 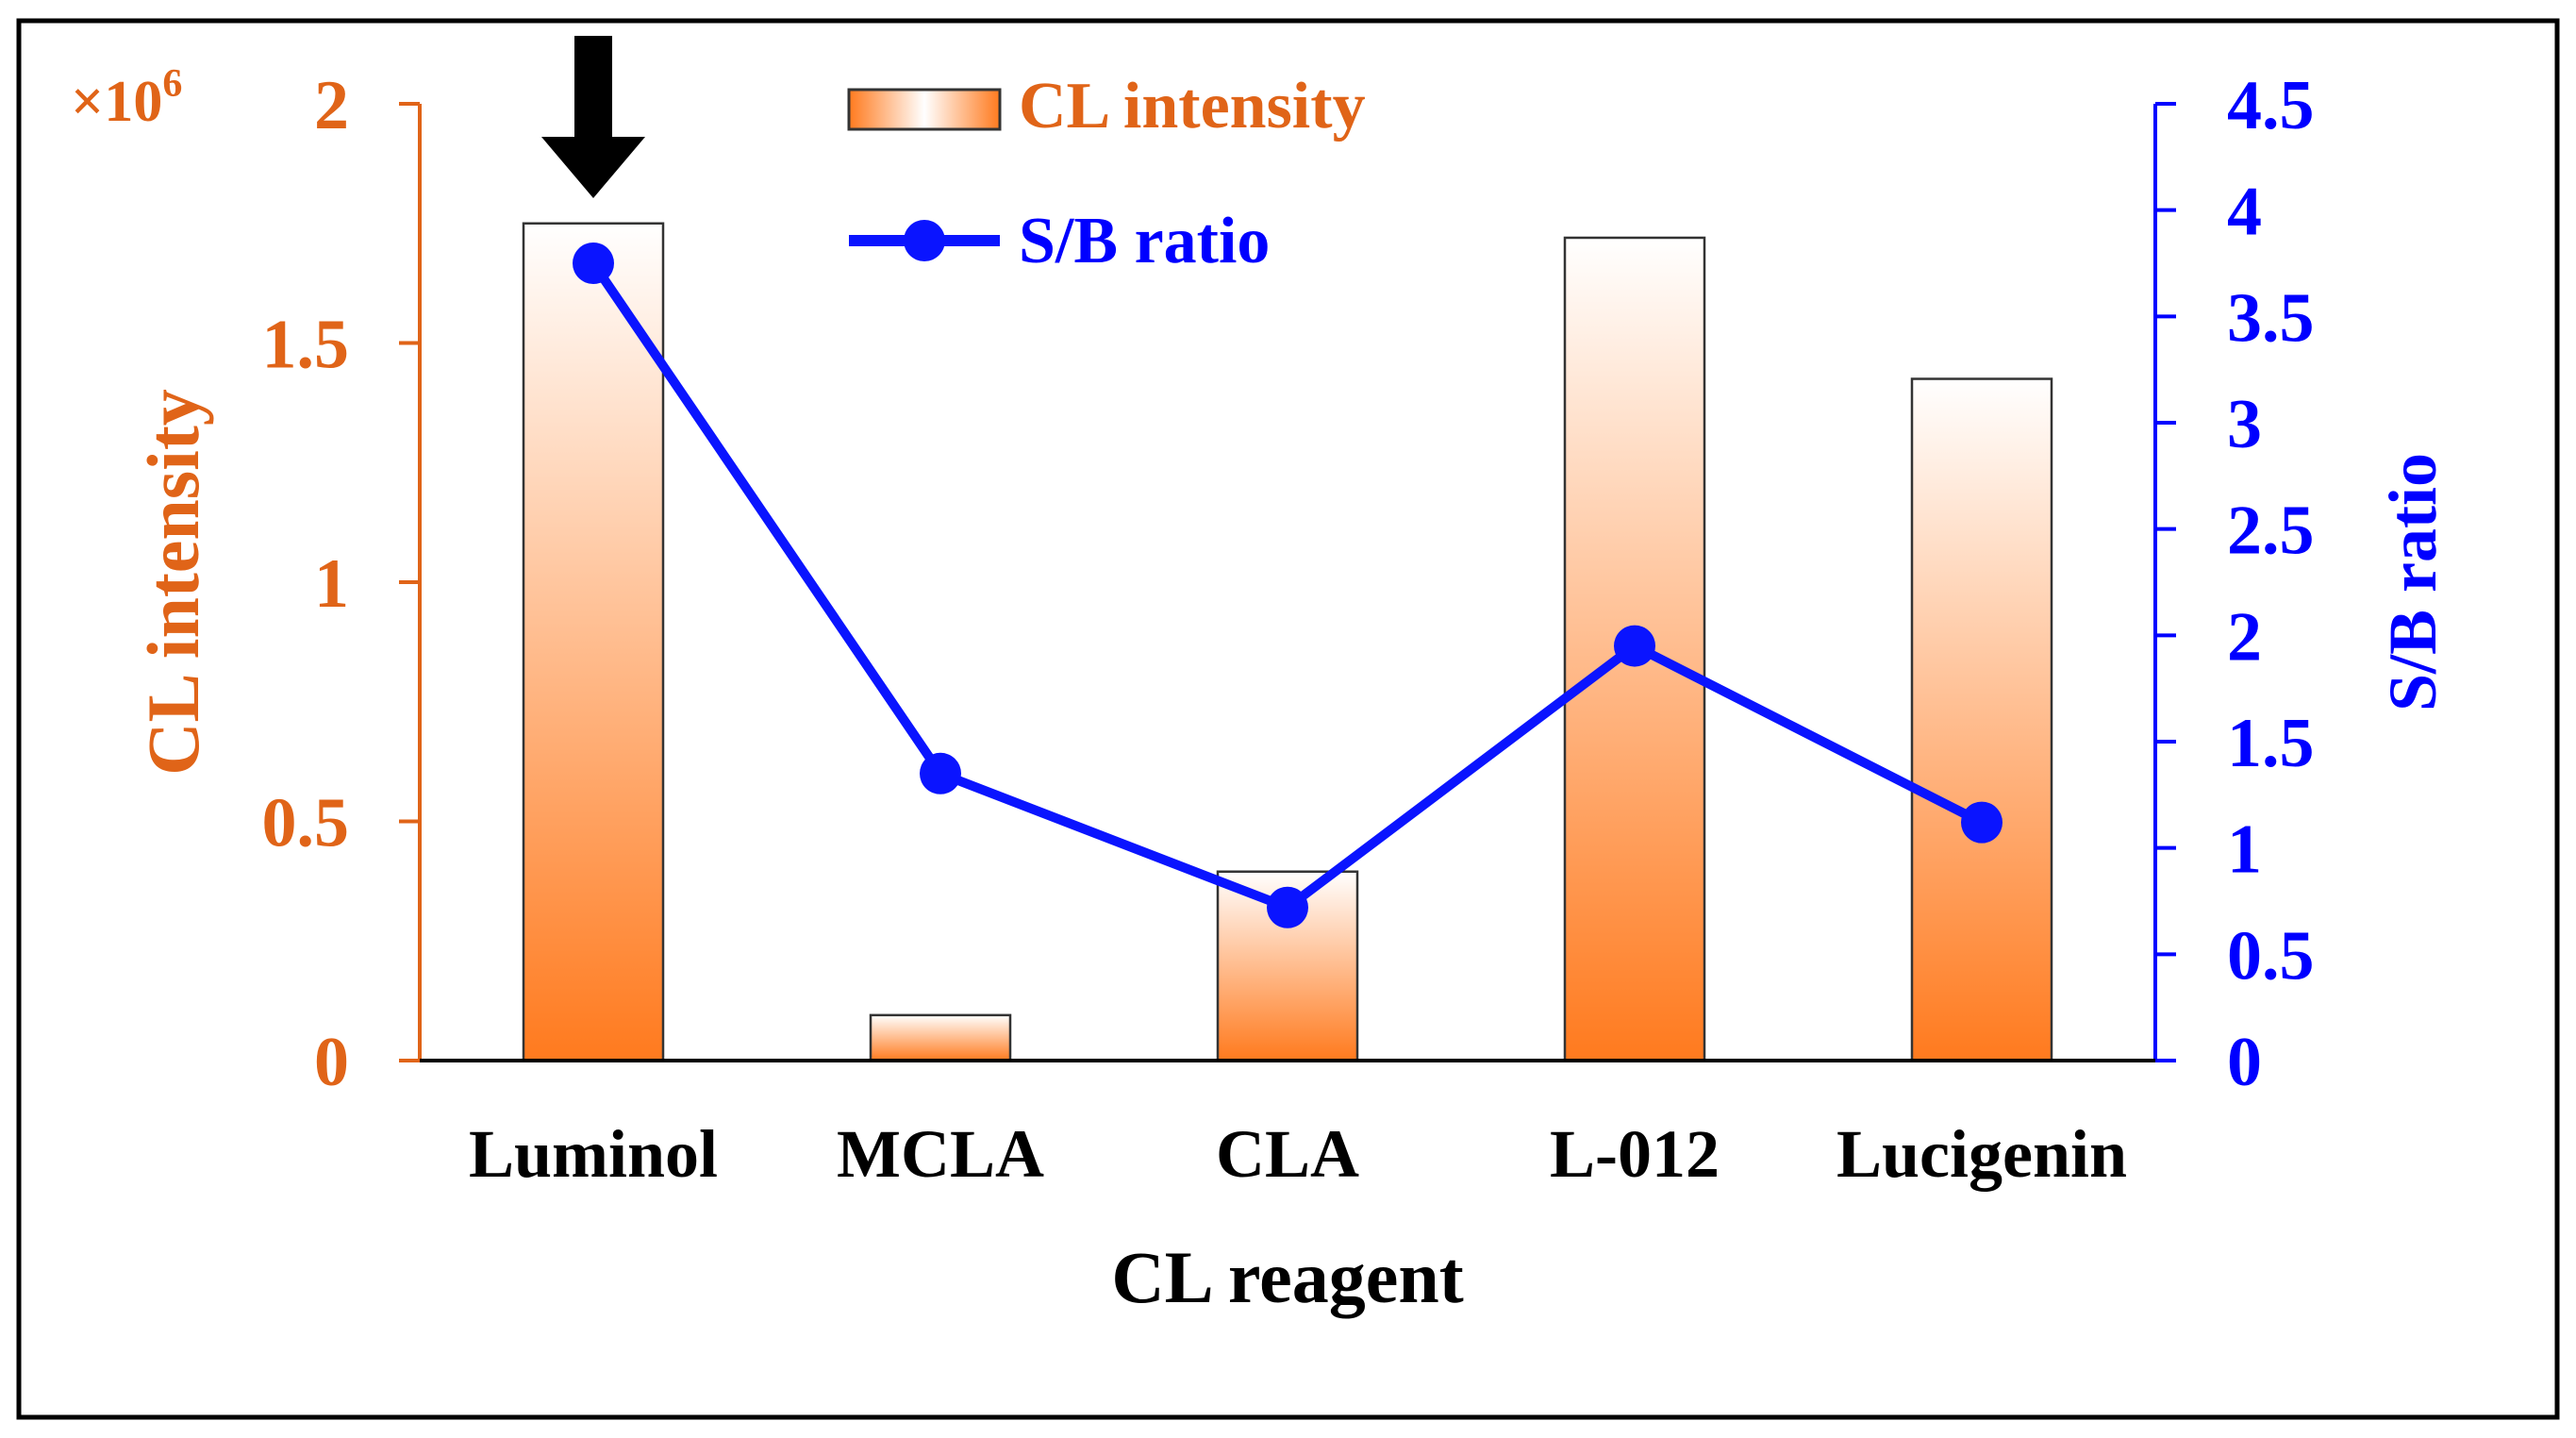 I want to click on multiplier-label: ×10⁶, so click(x=126, y=98).